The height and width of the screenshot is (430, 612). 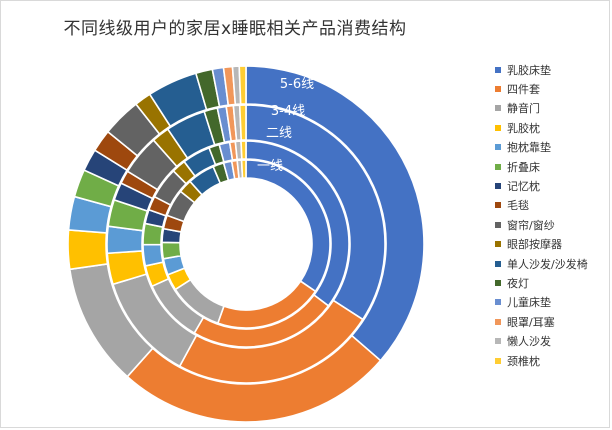 I want to click on legend-item: 静音门, so click(x=552, y=108).